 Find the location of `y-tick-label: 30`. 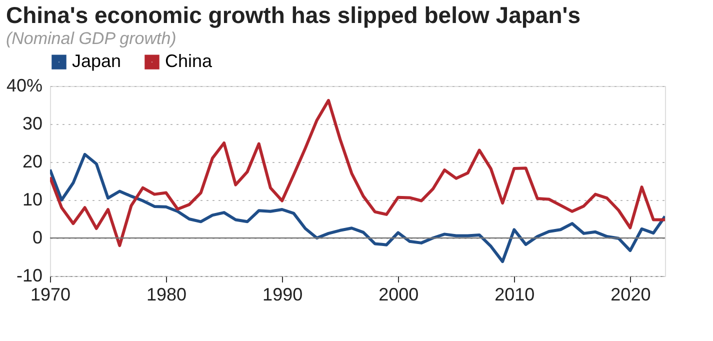

y-tick-label: 30 is located at coordinates (32, 124).